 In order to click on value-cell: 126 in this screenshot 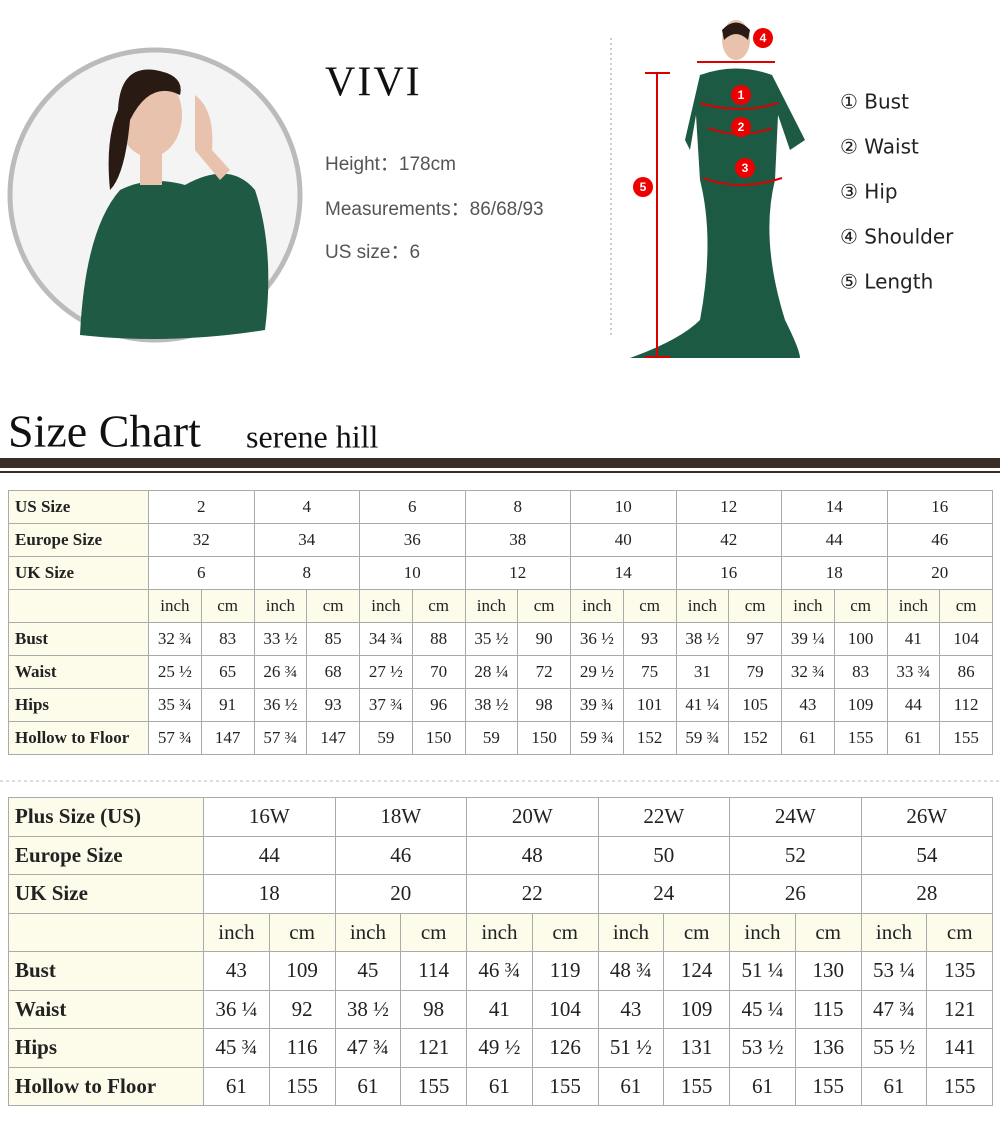, I will do `click(565, 1048)`.